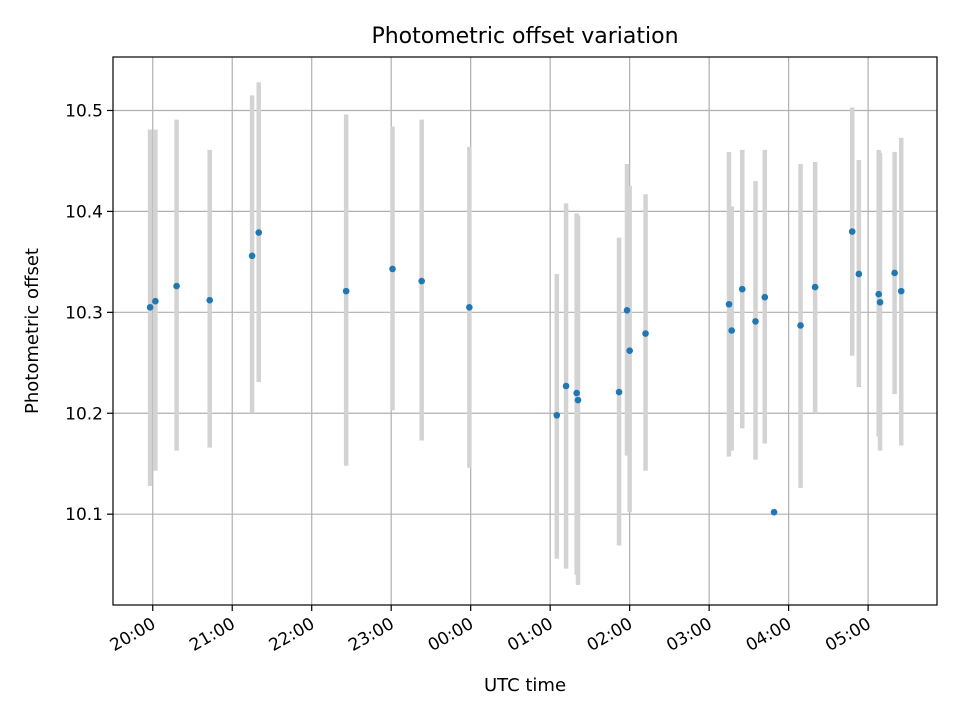  What do you see at coordinates (769, 635) in the screenshot?
I see `x-tick-label: 04:00` at bounding box center [769, 635].